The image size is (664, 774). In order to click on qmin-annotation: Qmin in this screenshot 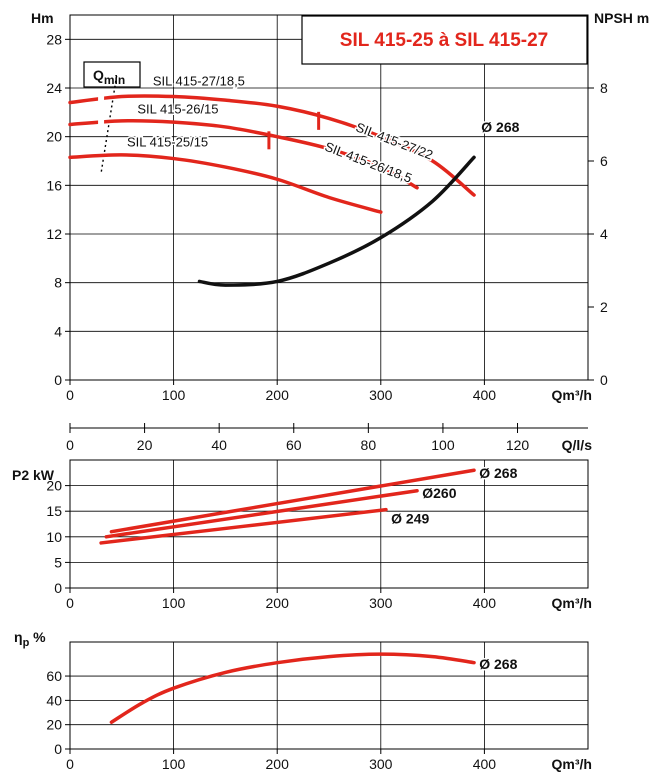, I will do `click(112, 117)`.